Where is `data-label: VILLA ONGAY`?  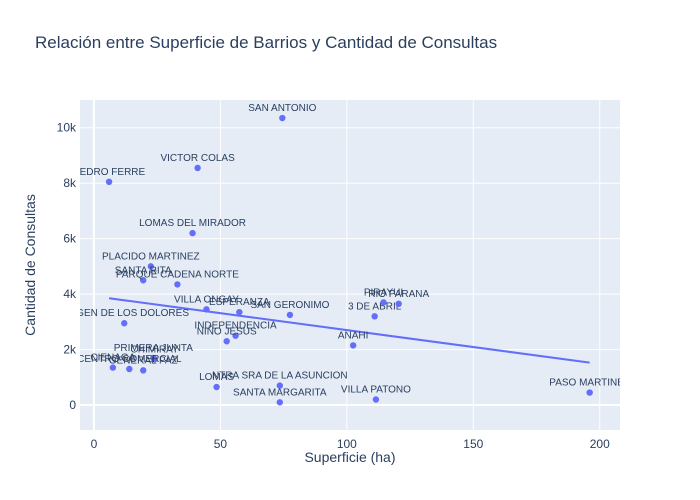
data-label: VILLA ONGAY is located at coordinates (206, 299).